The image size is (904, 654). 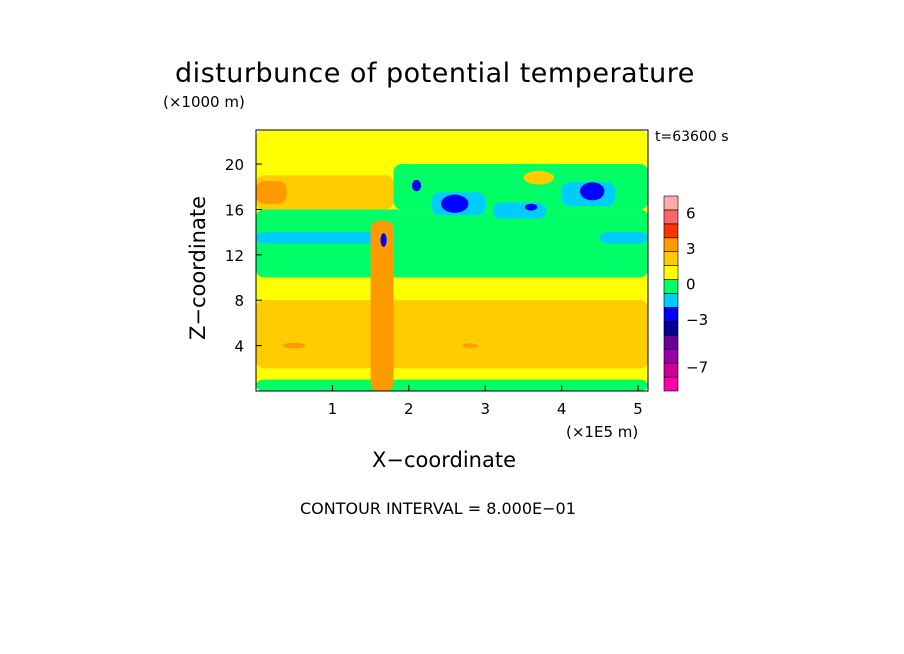 I want to click on x-tick-label-3: 4, so click(x=562, y=409).